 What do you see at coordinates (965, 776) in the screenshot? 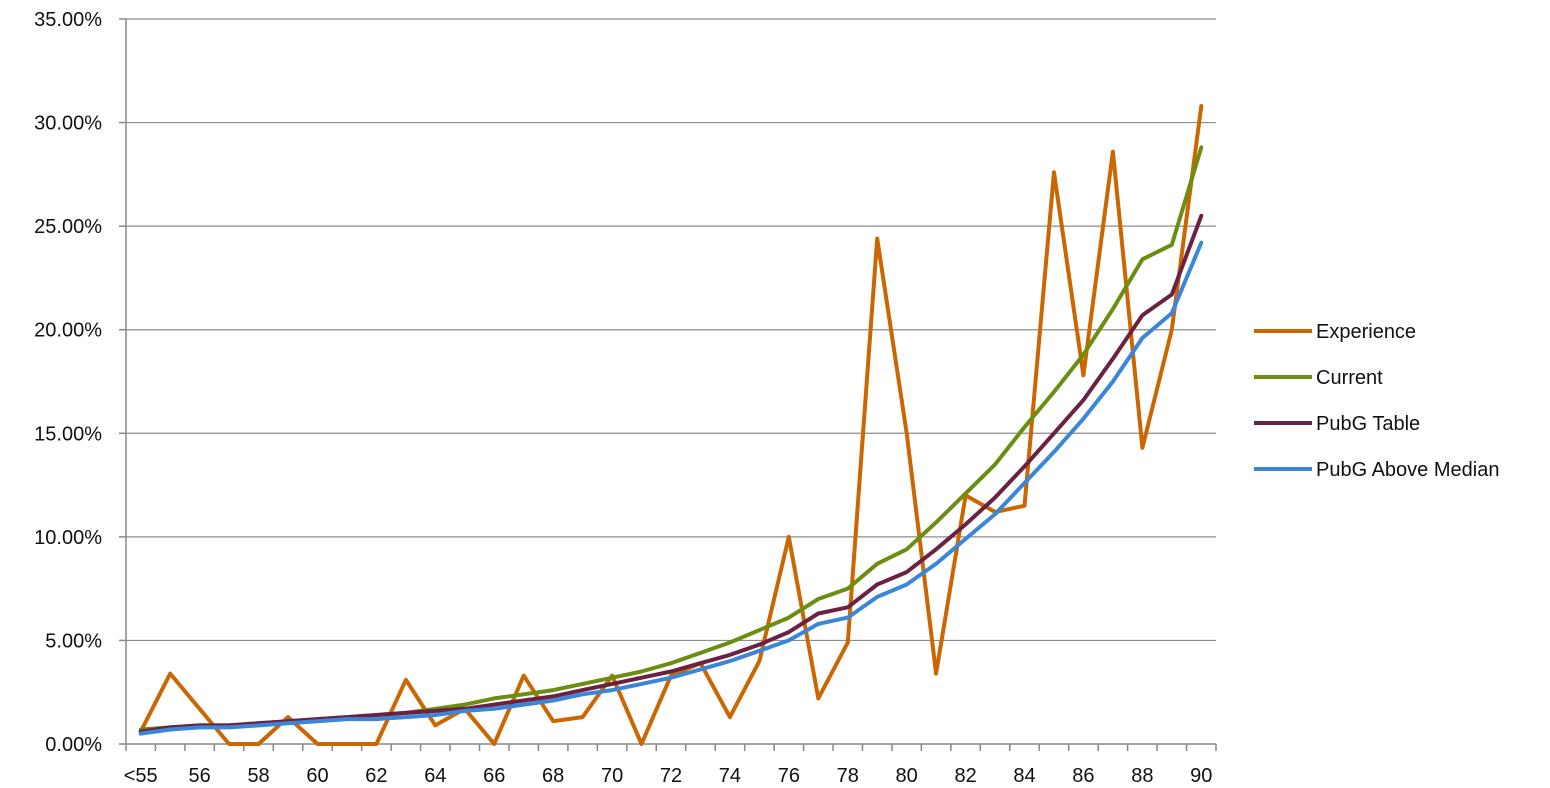
I see `x-tick-label: 82` at bounding box center [965, 776].